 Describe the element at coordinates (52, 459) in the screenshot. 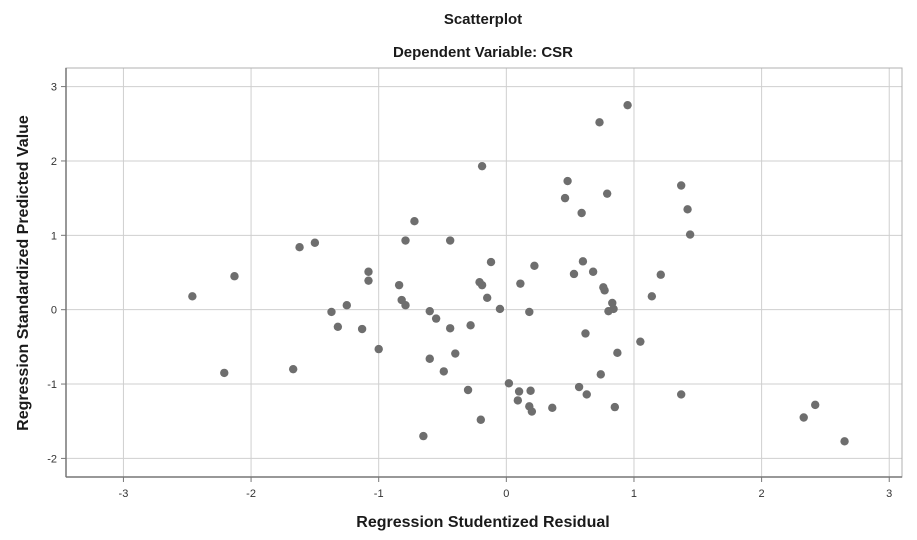

I see `y-tick-label: -2` at that location.